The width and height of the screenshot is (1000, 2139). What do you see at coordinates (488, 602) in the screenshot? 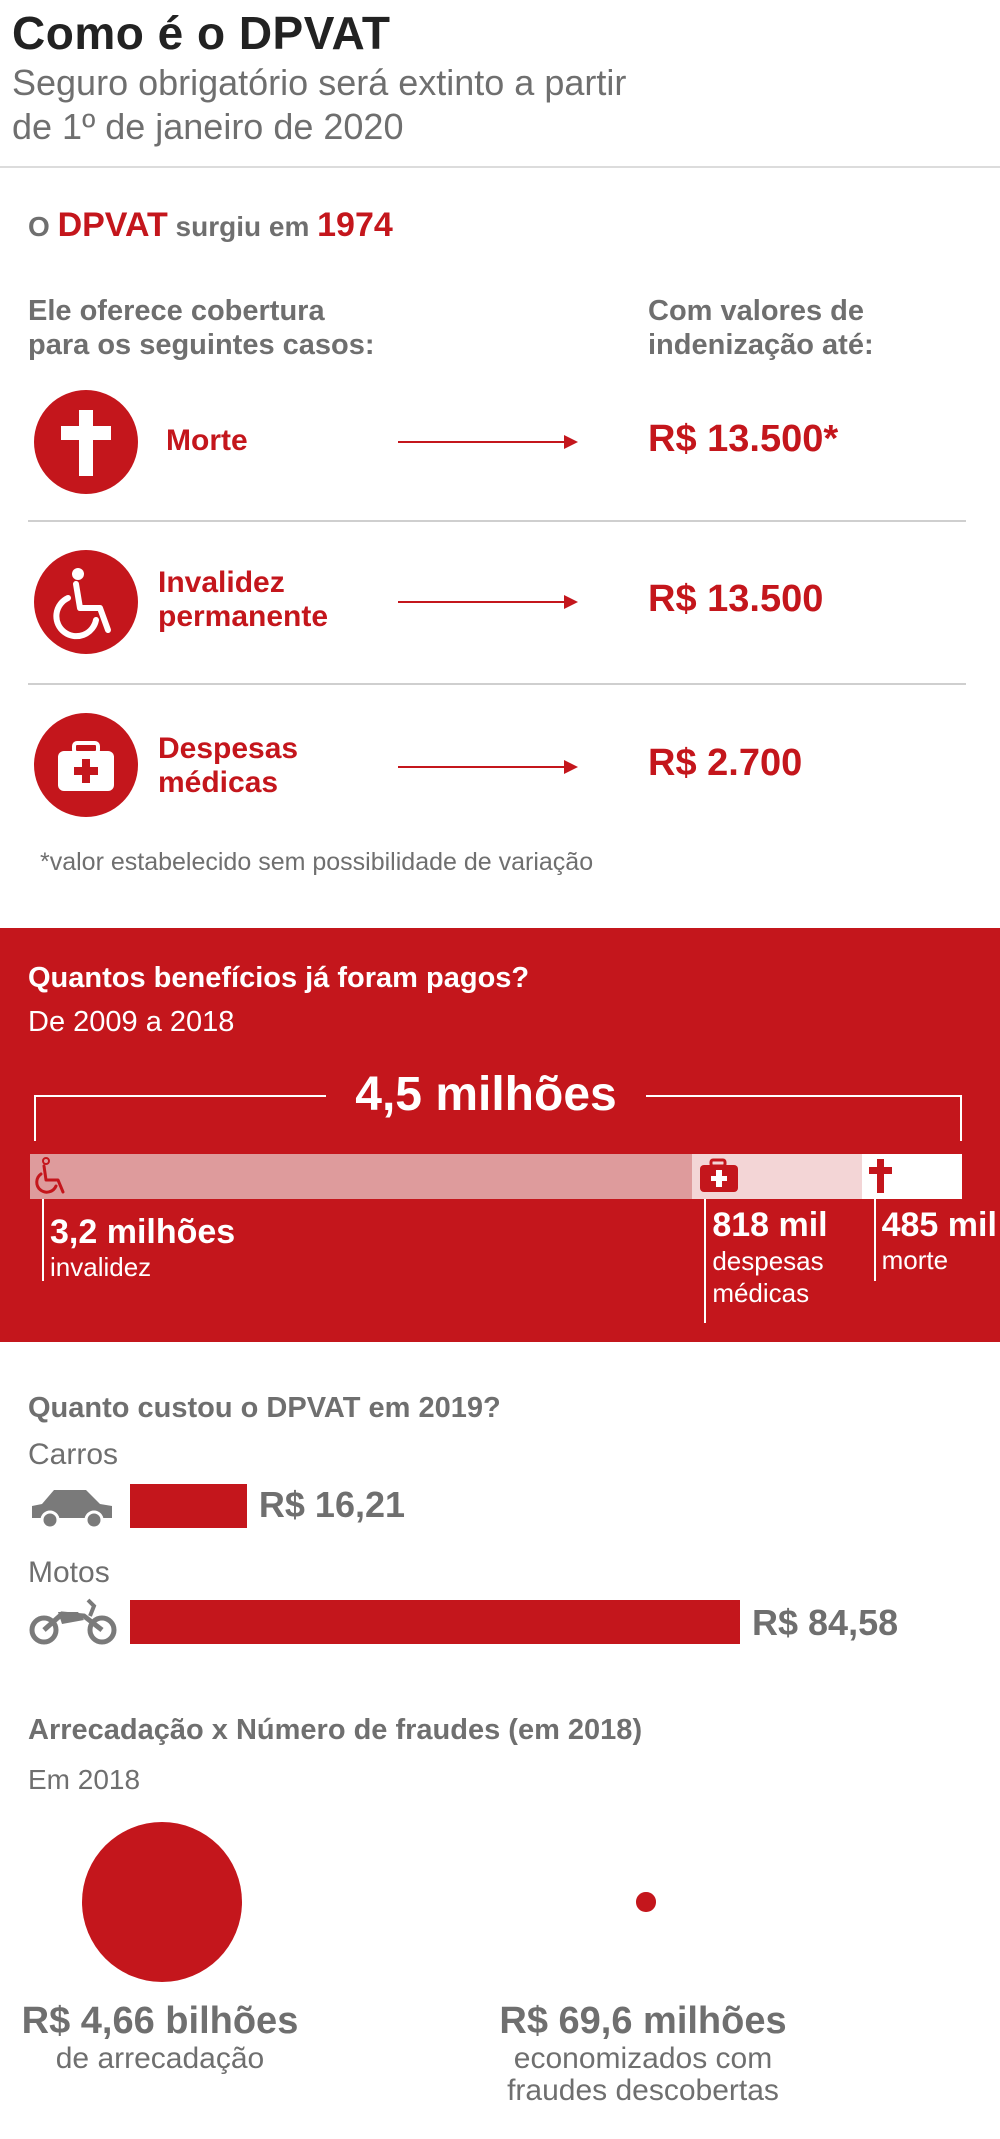
I see `arrow-disability` at bounding box center [488, 602].